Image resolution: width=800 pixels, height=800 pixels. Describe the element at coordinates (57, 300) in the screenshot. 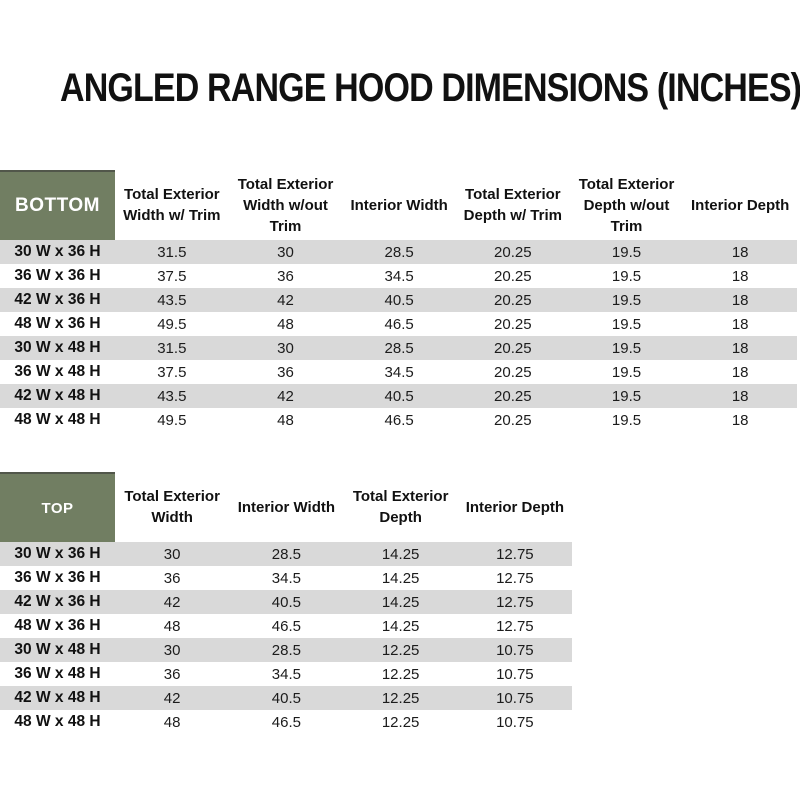

I see `row-label: 42 W x 36 H` at that location.